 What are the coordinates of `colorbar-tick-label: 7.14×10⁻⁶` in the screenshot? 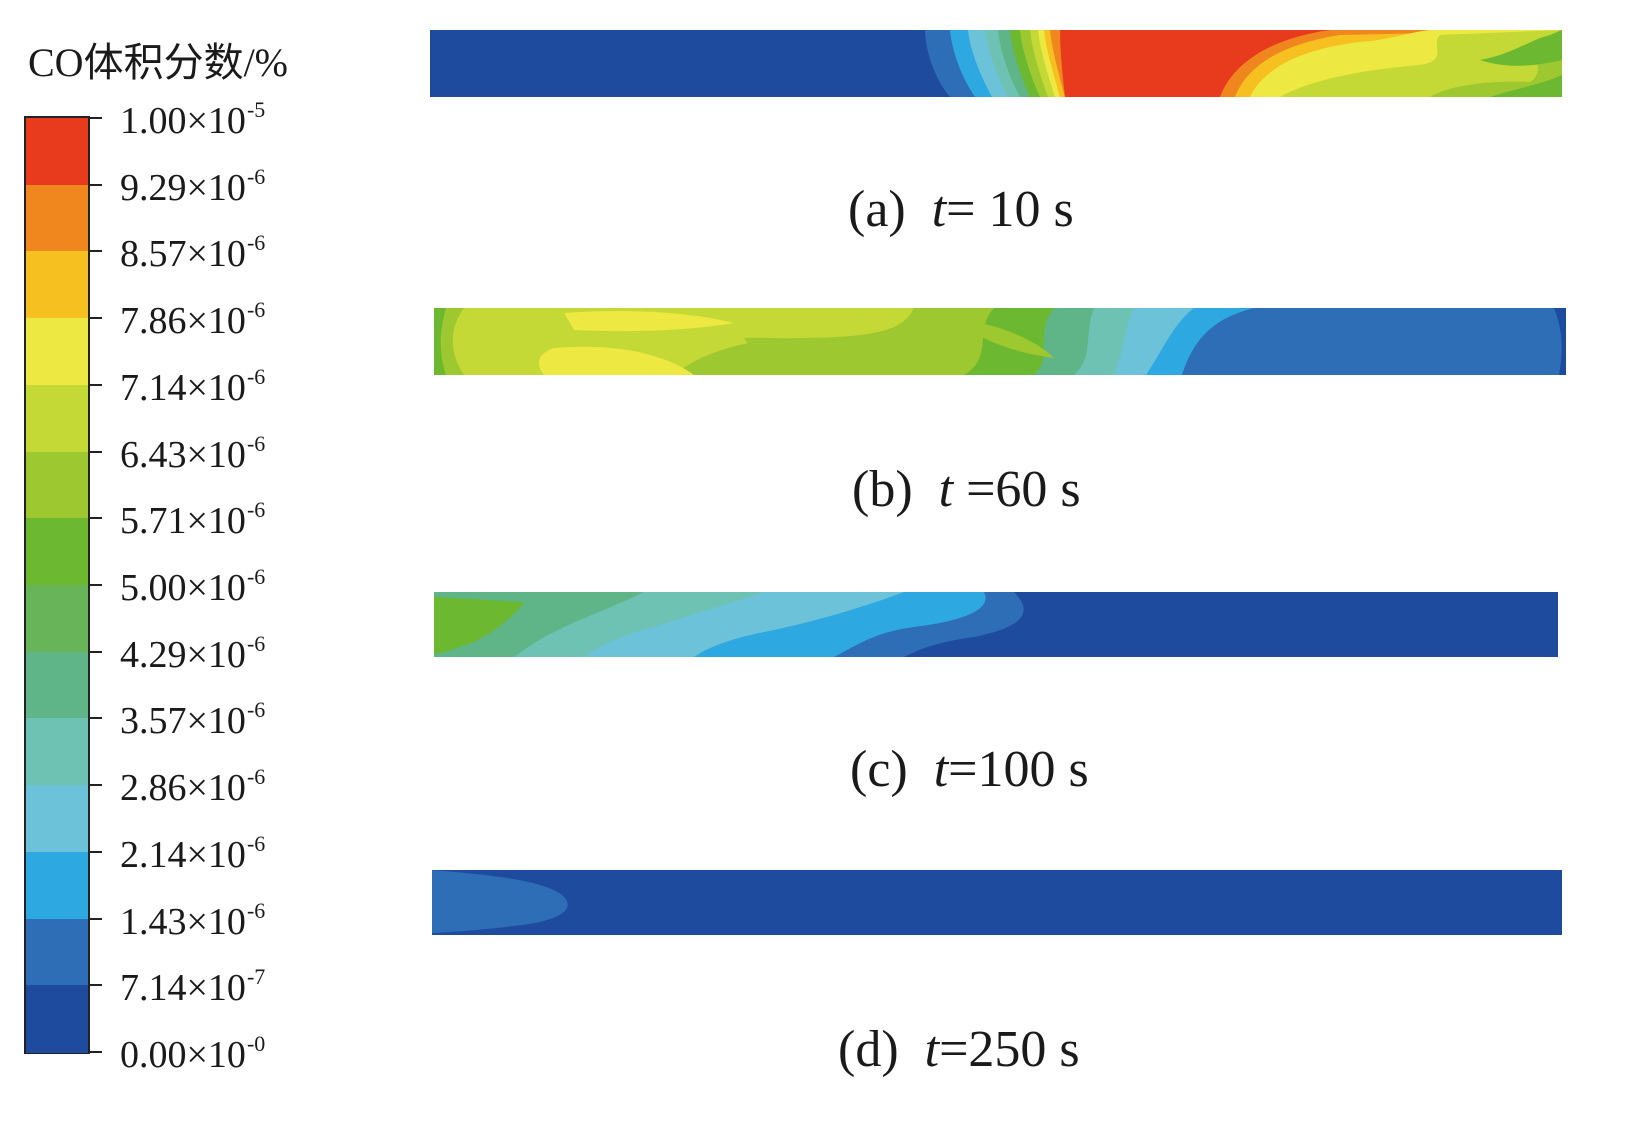 It's located at (193, 386).